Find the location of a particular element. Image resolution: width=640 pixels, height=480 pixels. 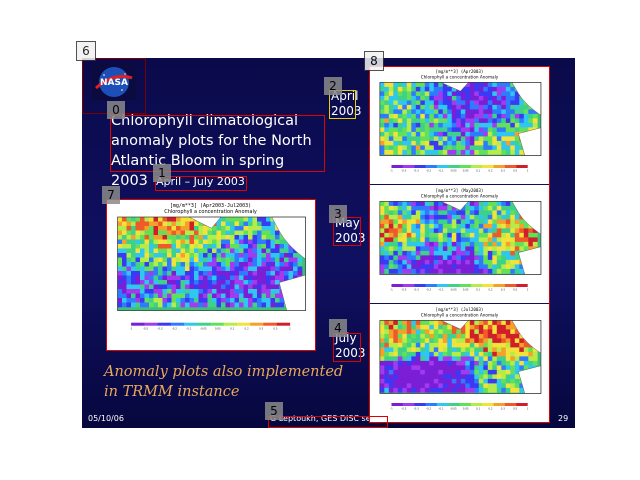

plot-header: [mg/m**3] (May2003) is located at coordinates (460, 190).